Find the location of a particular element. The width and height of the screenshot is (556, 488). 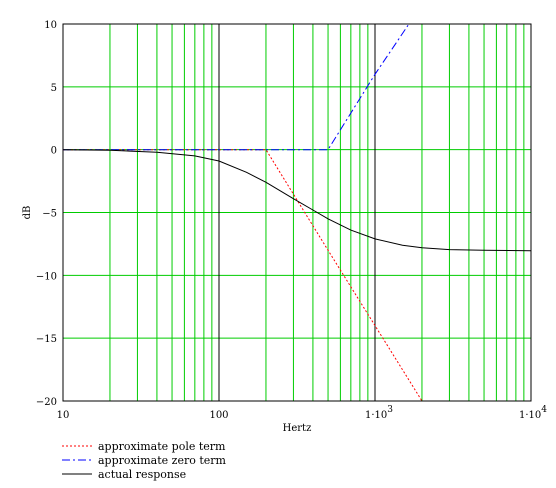

x-axis-label: Hertz is located at coordinates (297, 428).